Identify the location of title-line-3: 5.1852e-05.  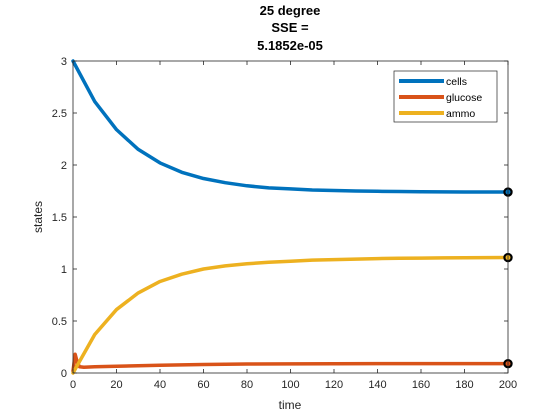
(290, 45).